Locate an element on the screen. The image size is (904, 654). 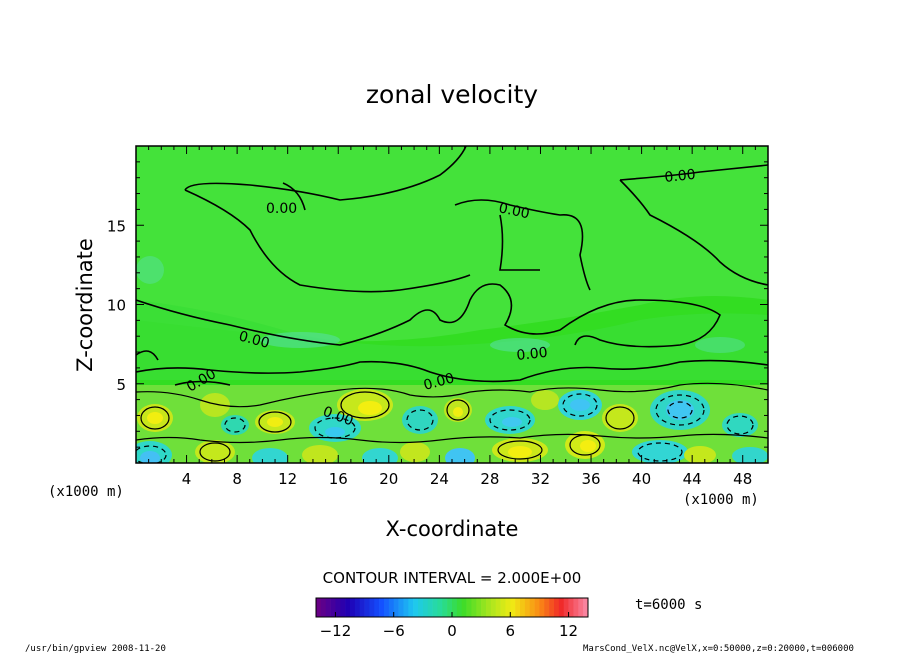
x-tick-label: 44 is located at coordinates (692, 479).